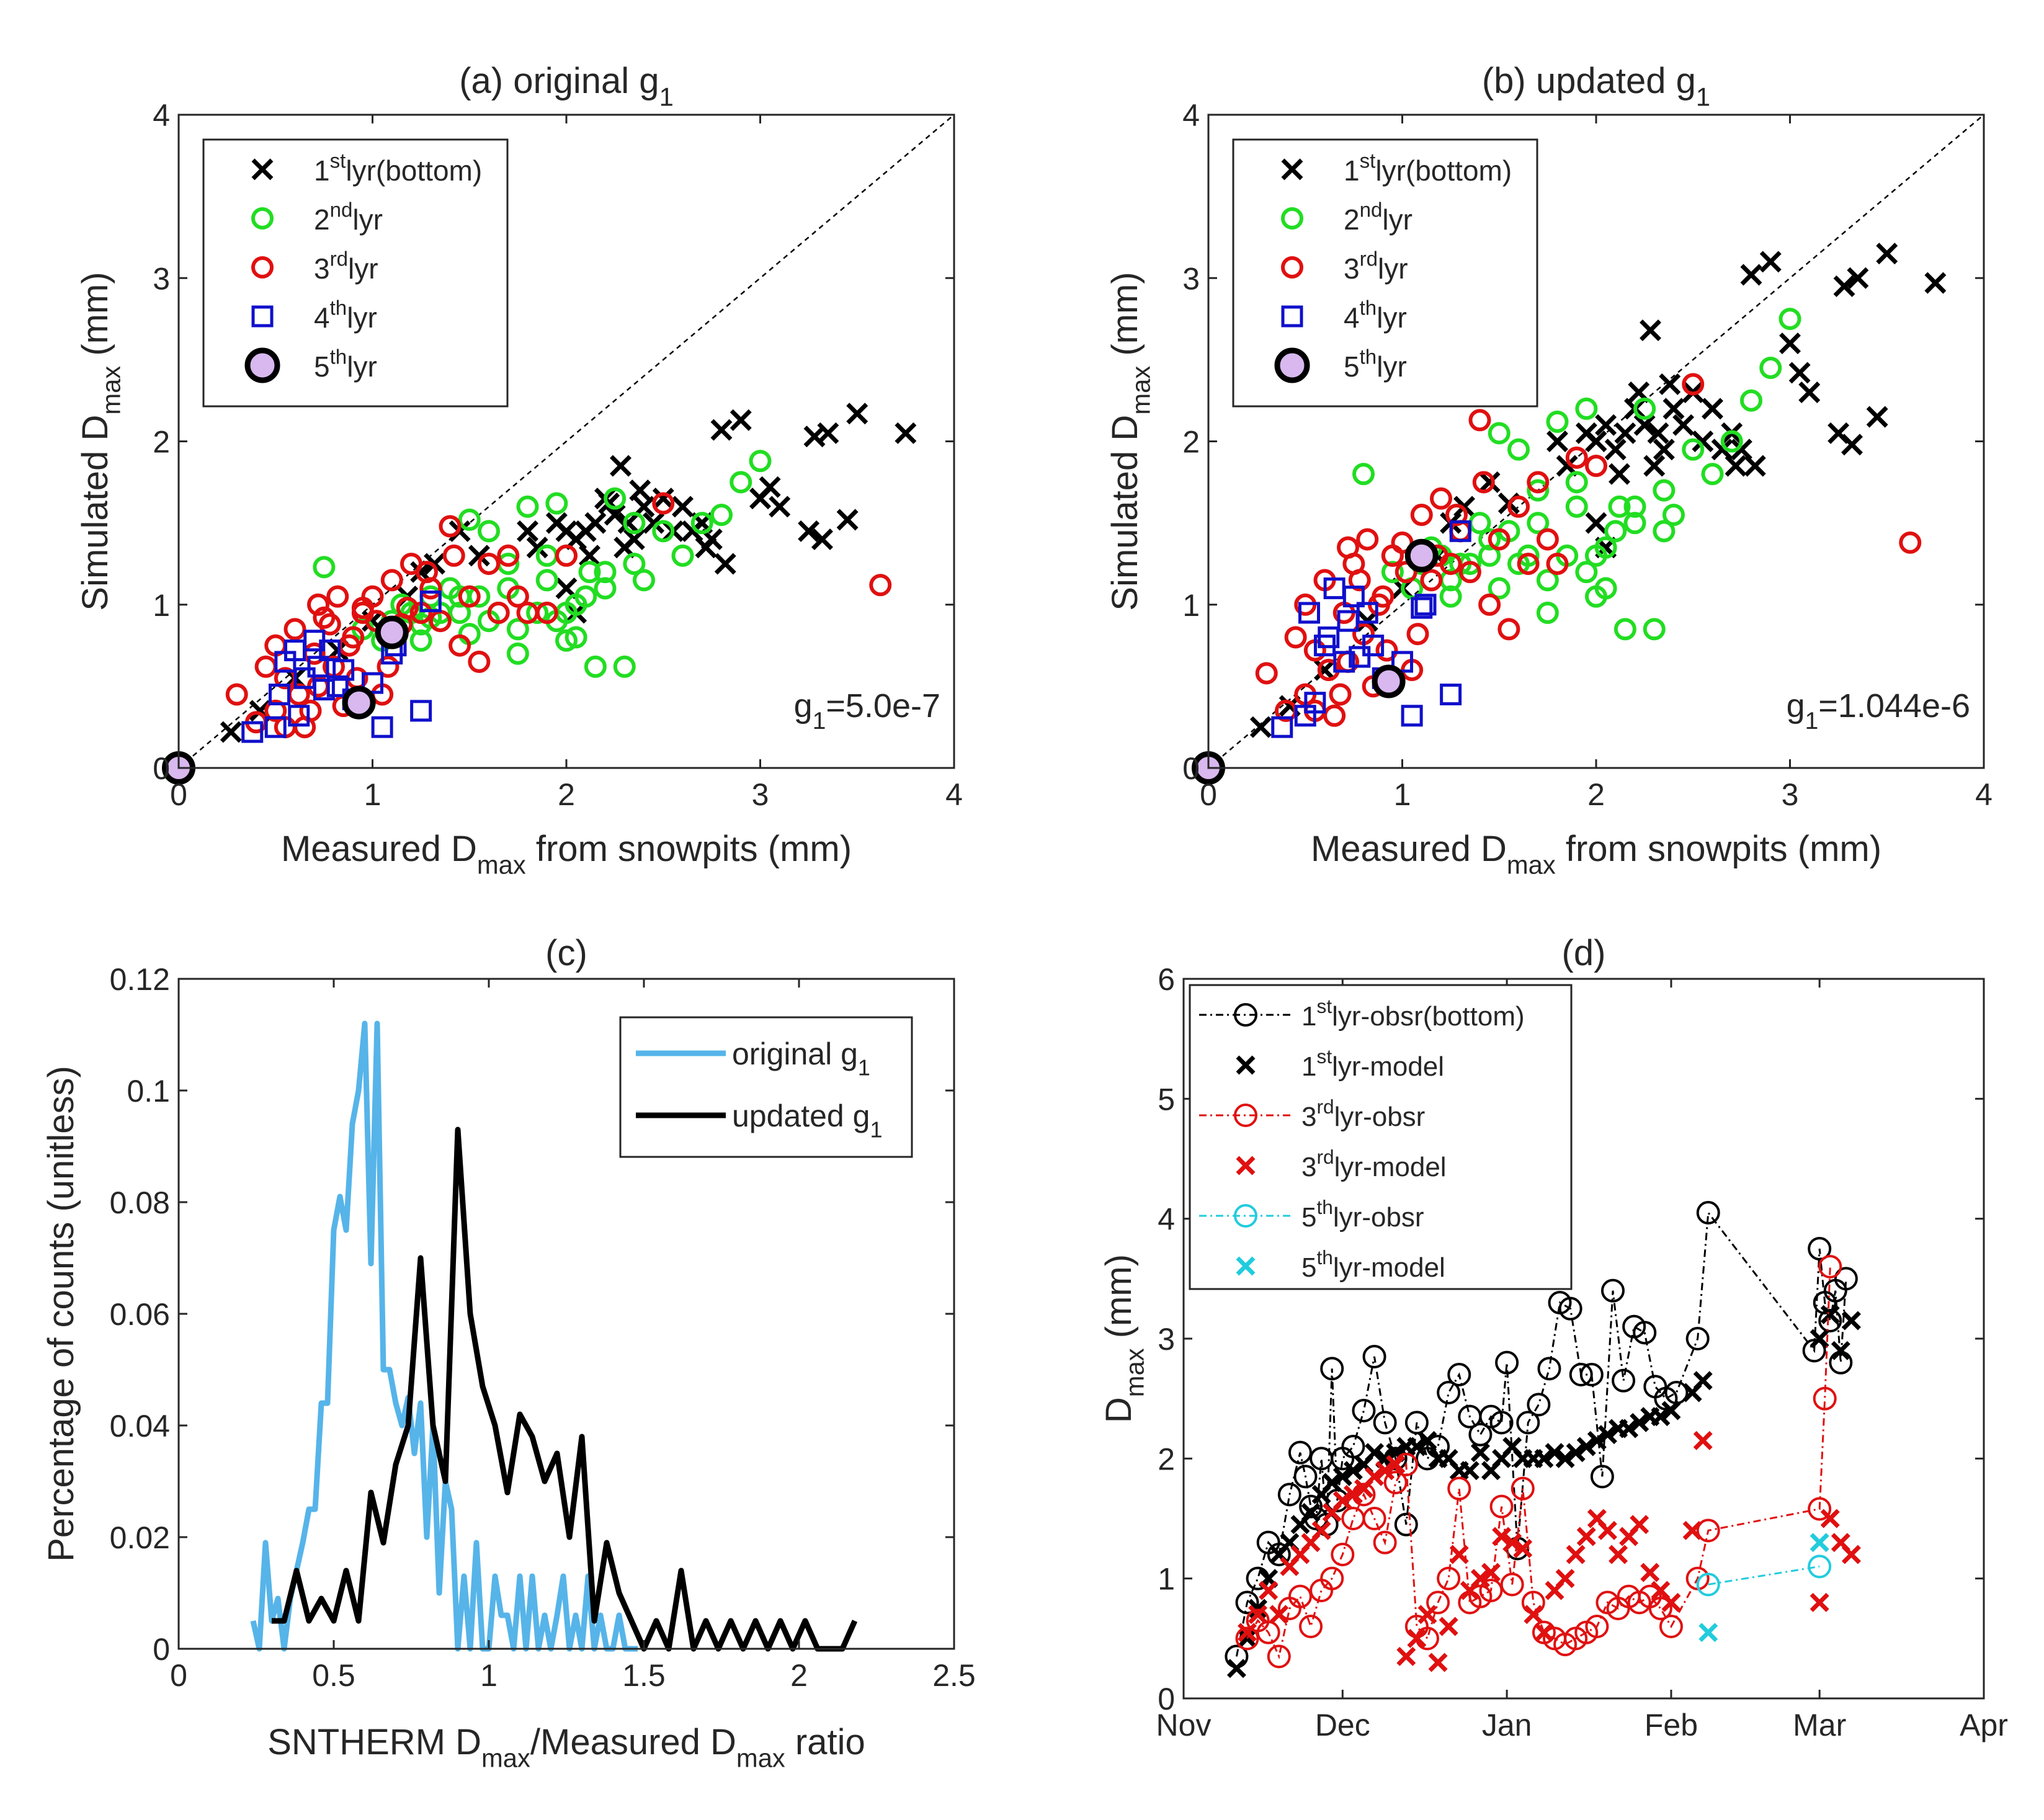  Describe the element at coordinates (1308, 1167) in the screenshot. I see `legend-label-part: 3` at that location.